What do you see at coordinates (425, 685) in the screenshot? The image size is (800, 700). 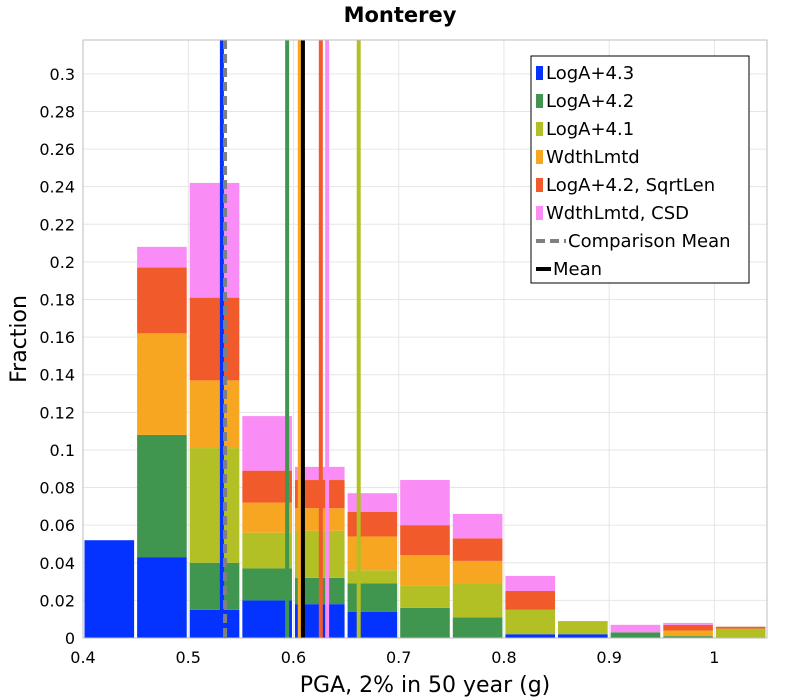 I see `x-axis-title: PGA, 2% in 50 year (g)` at bounding box center [425, 685].